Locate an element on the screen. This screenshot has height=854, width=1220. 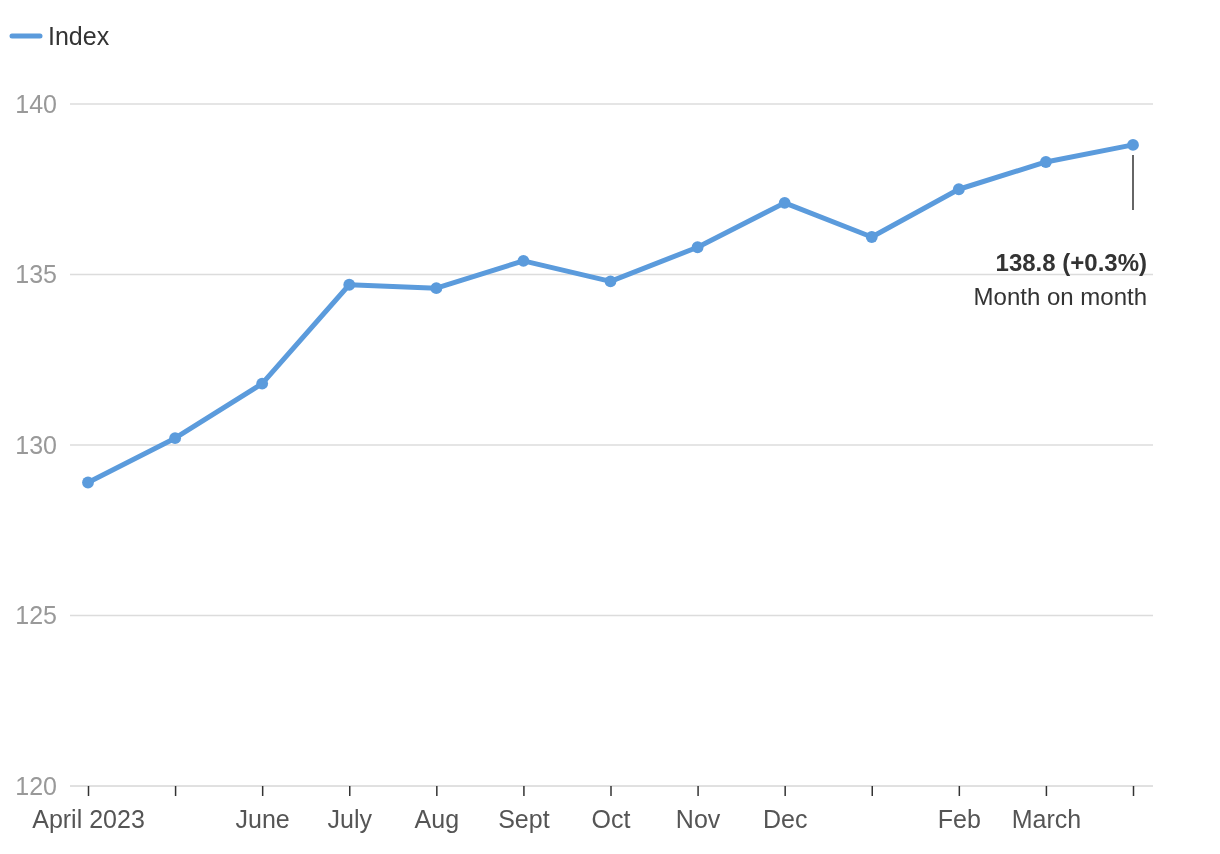
x-tick-label: Nov is located at coordinates (698, 818).